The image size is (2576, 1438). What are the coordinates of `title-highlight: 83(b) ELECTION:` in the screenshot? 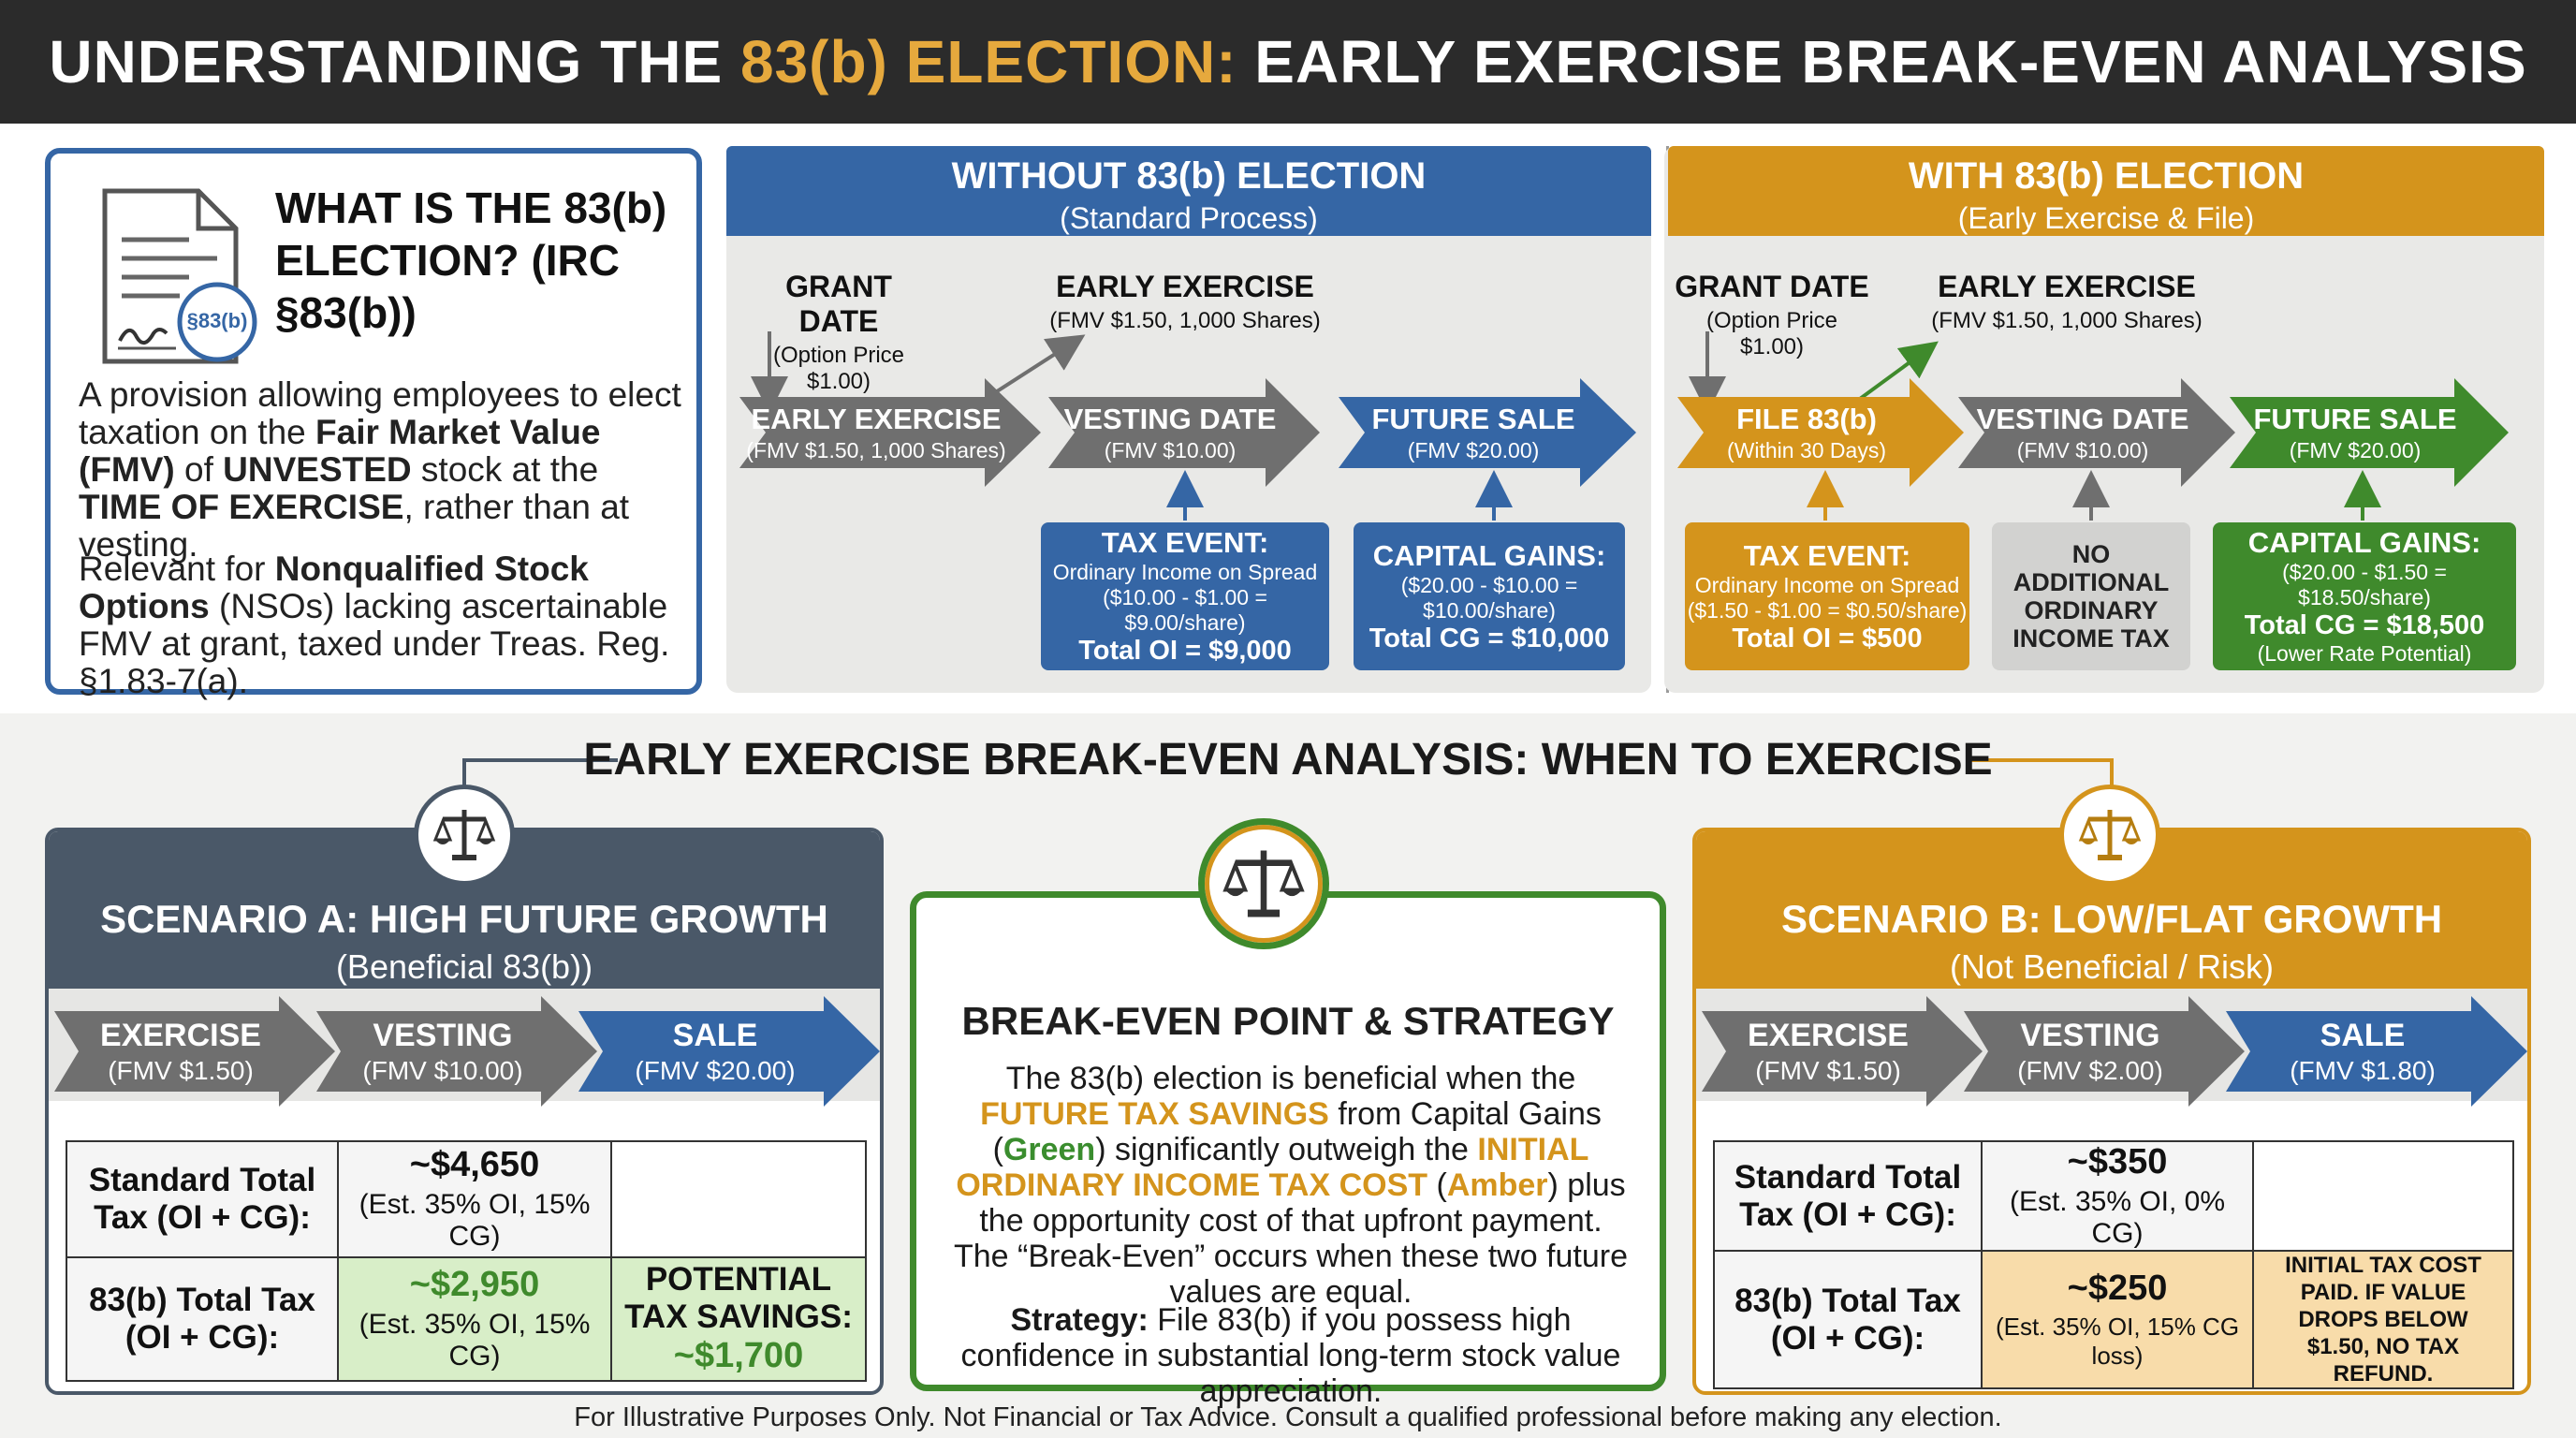 It's located at (988, 61).